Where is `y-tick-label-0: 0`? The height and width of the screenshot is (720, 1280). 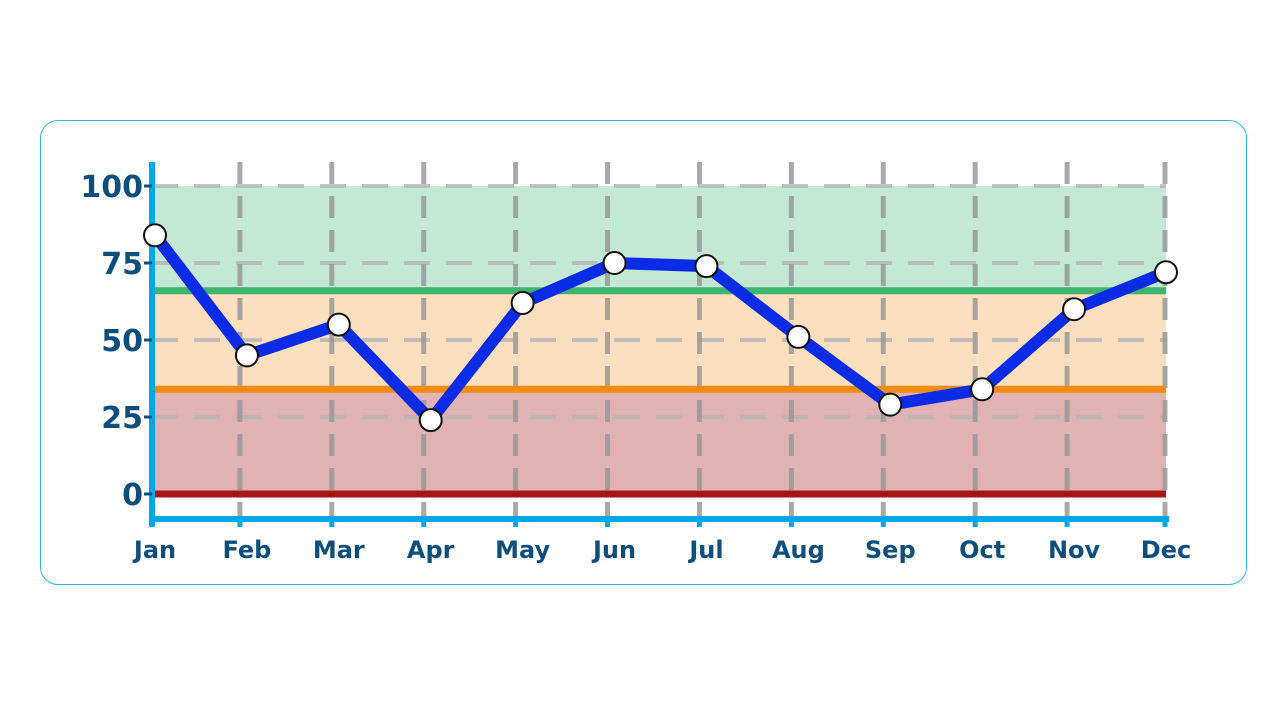 y-tick-label-0: 0 is located at coordinates (132, 495).